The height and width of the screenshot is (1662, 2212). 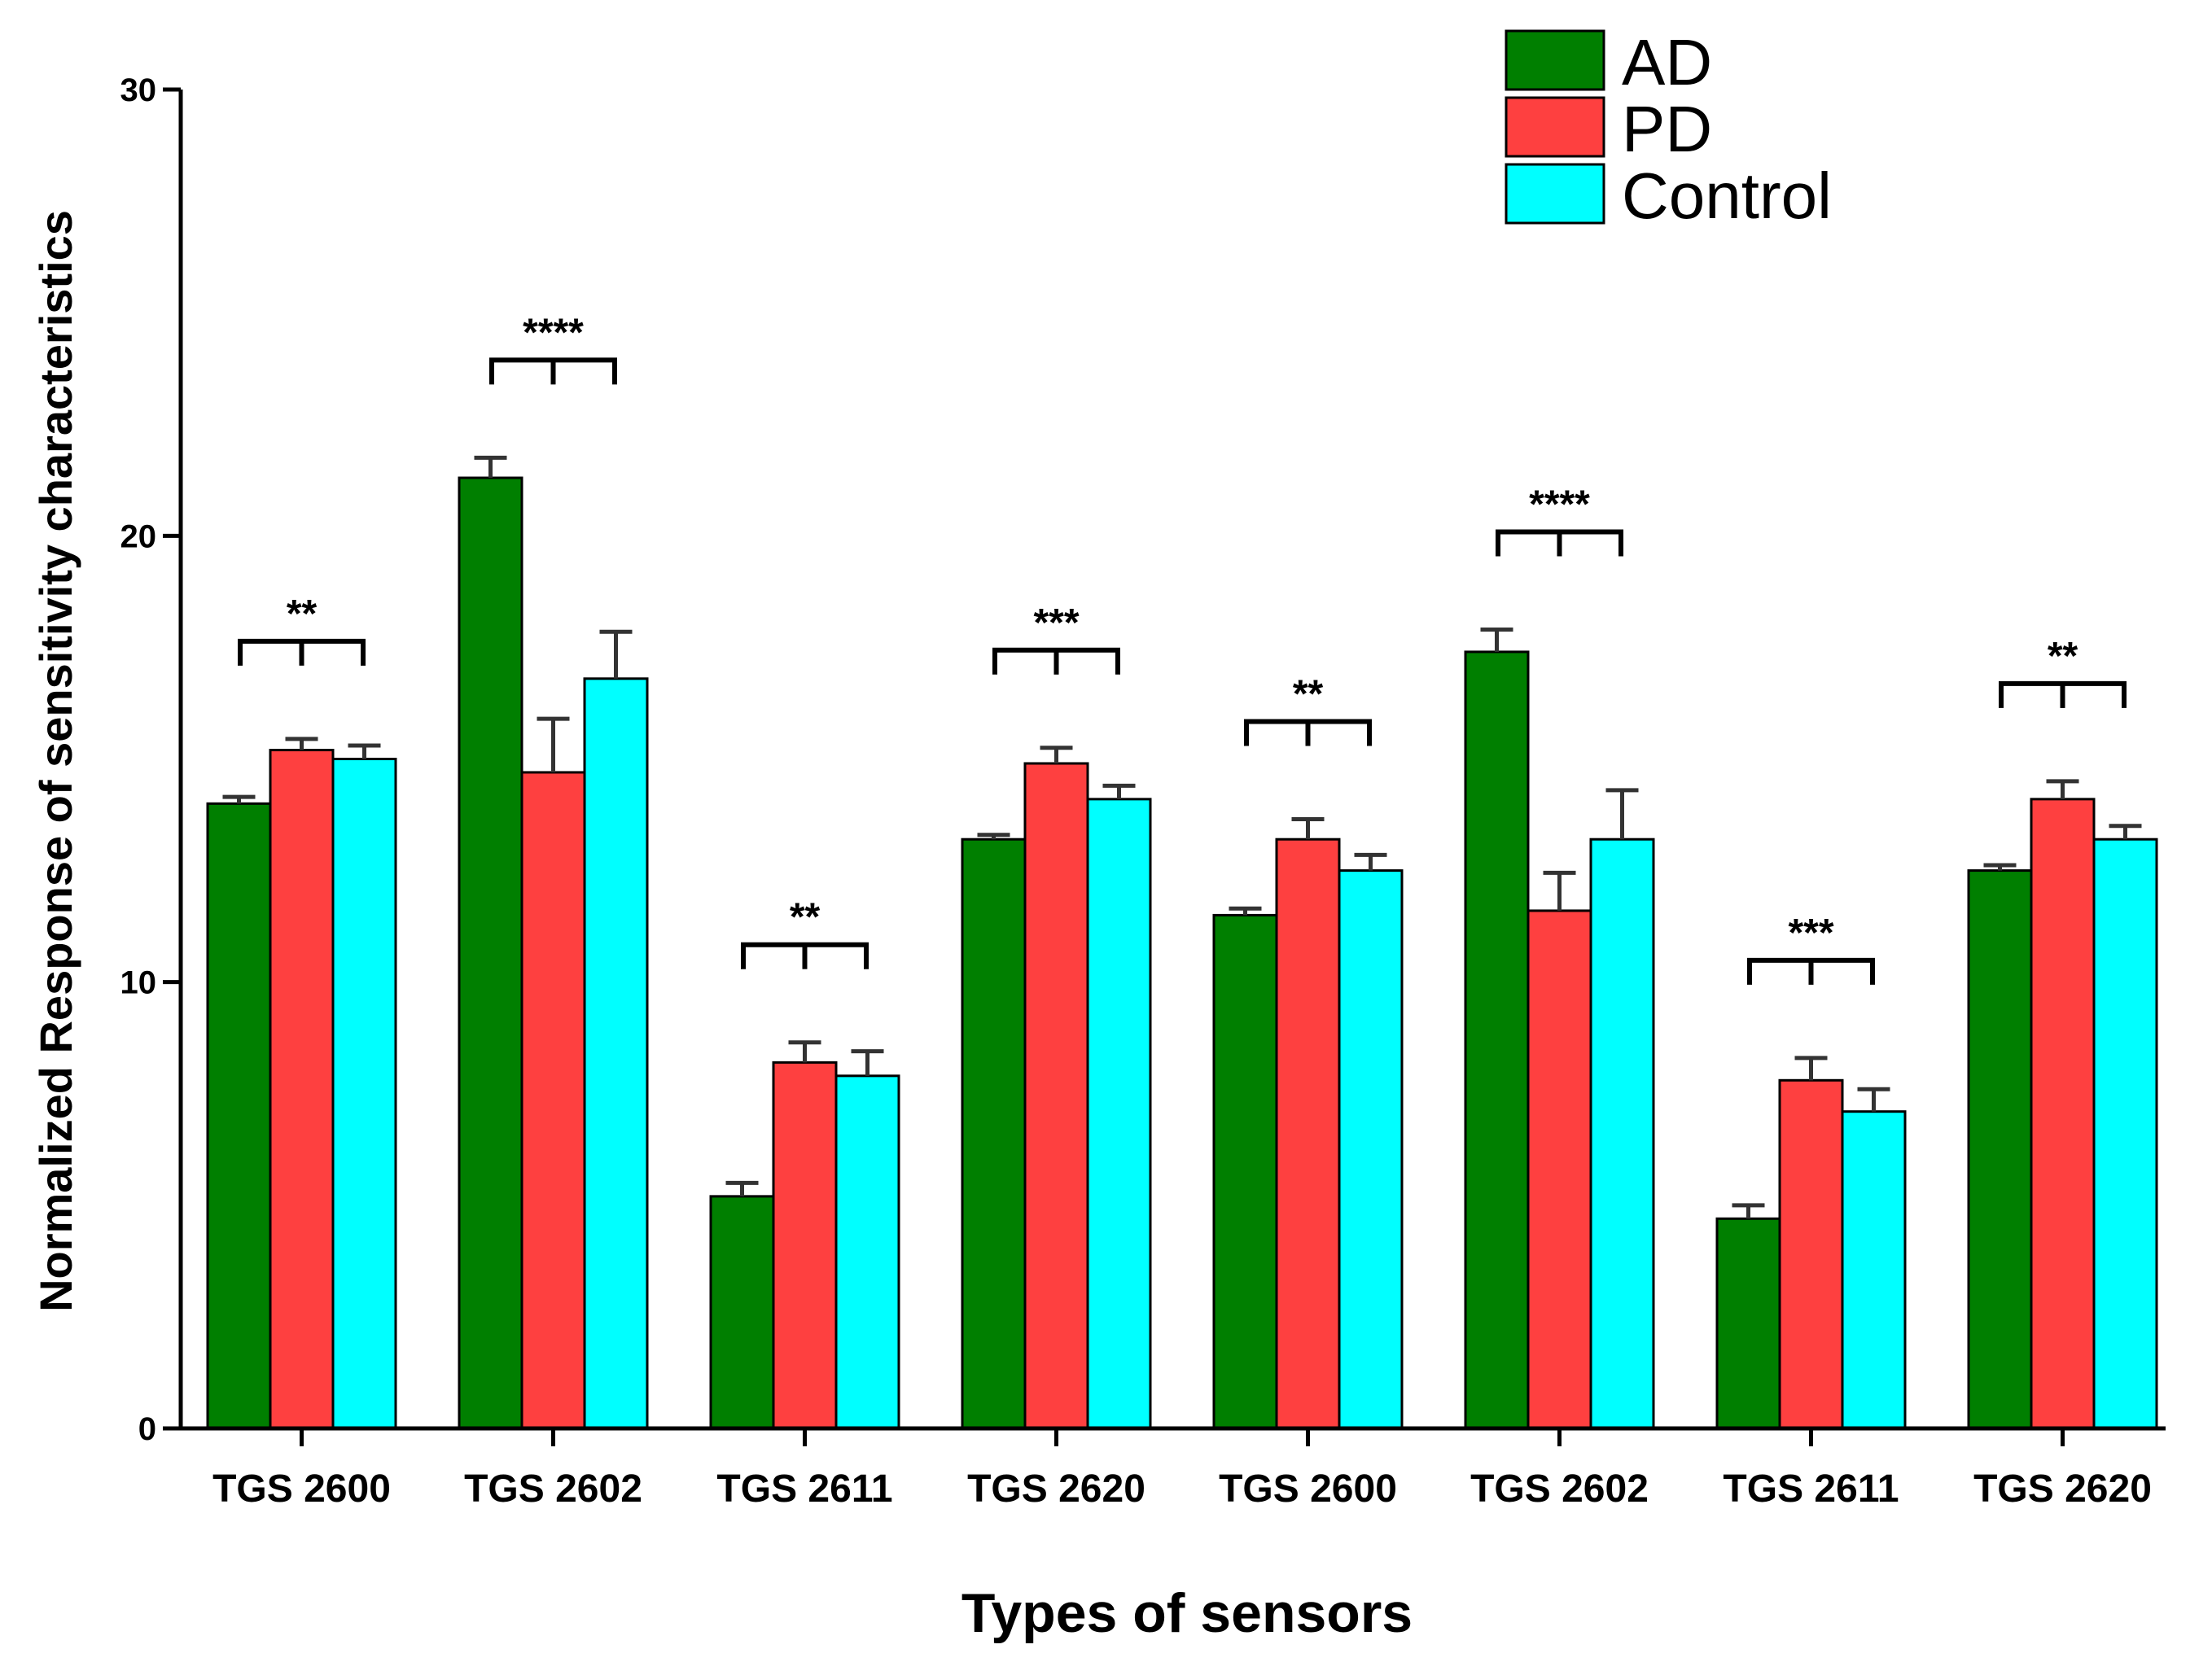 What do you see at coordinates (1555, 127) in the screenshot?
I see `legend-swatch-pd` at bounding box center [1555, 127].